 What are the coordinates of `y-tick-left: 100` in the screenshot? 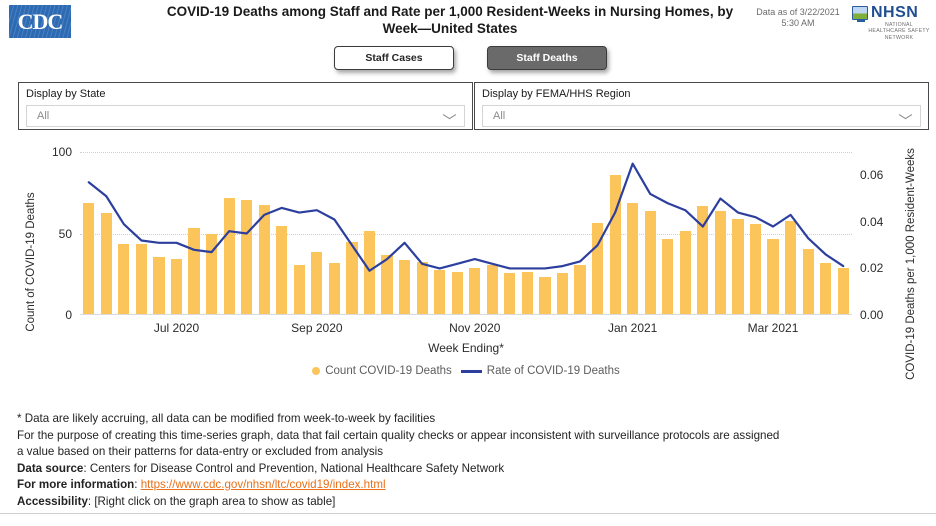 It's located at (61, 152).